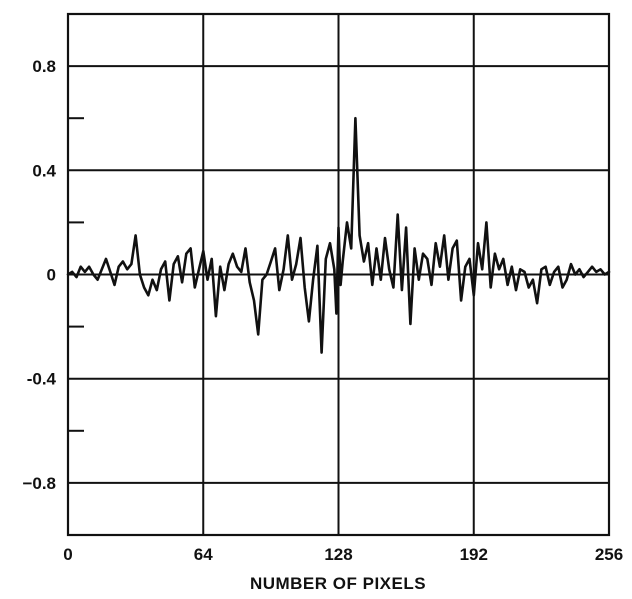  What do you see at coordinates (39, 483) in the screenshot?
I see `y-tick-label: −0.8` at bounding box center [39, 483].